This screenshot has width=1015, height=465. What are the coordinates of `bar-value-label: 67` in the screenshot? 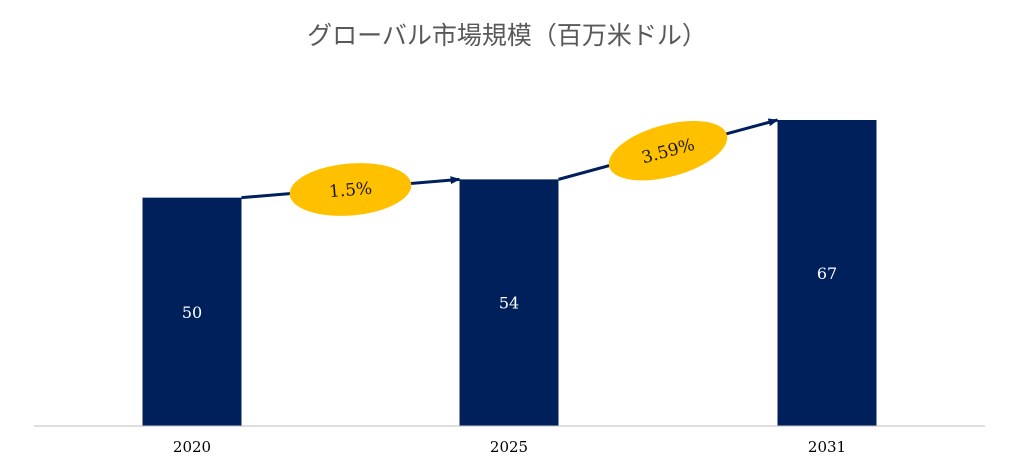 It's located at (827, 273).